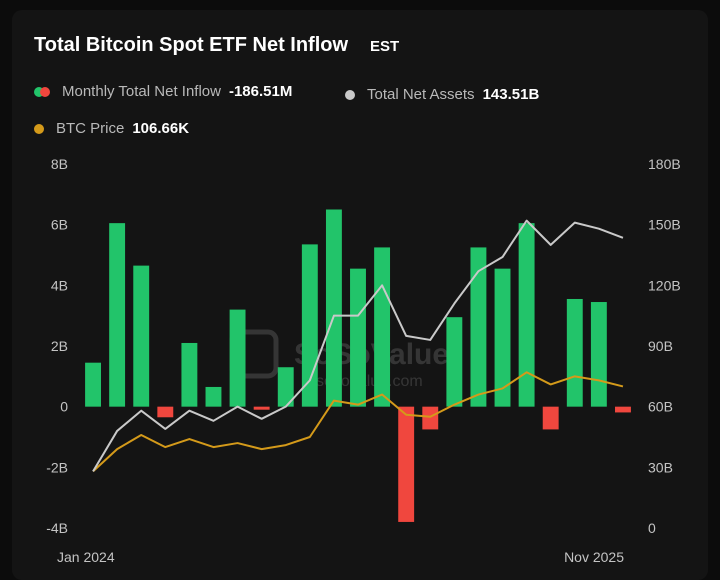 Image resolution: width=720 pixels, height=580 pixels. I want to click on assets-legend-icon, so click(350, 94).